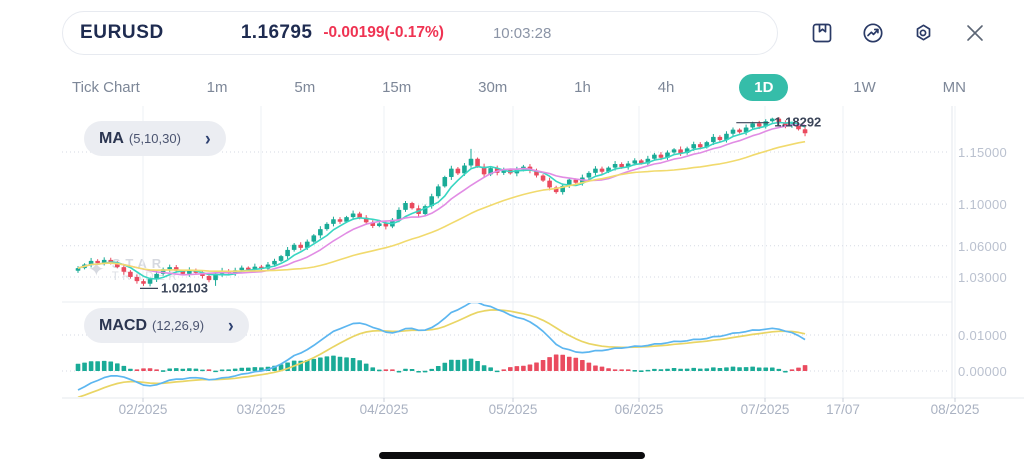 This screenshot has height=470, width=1024. Describe the element at coordinates (797, 122) in the screenshot. I see `svg-text: 1.18292` at that location.